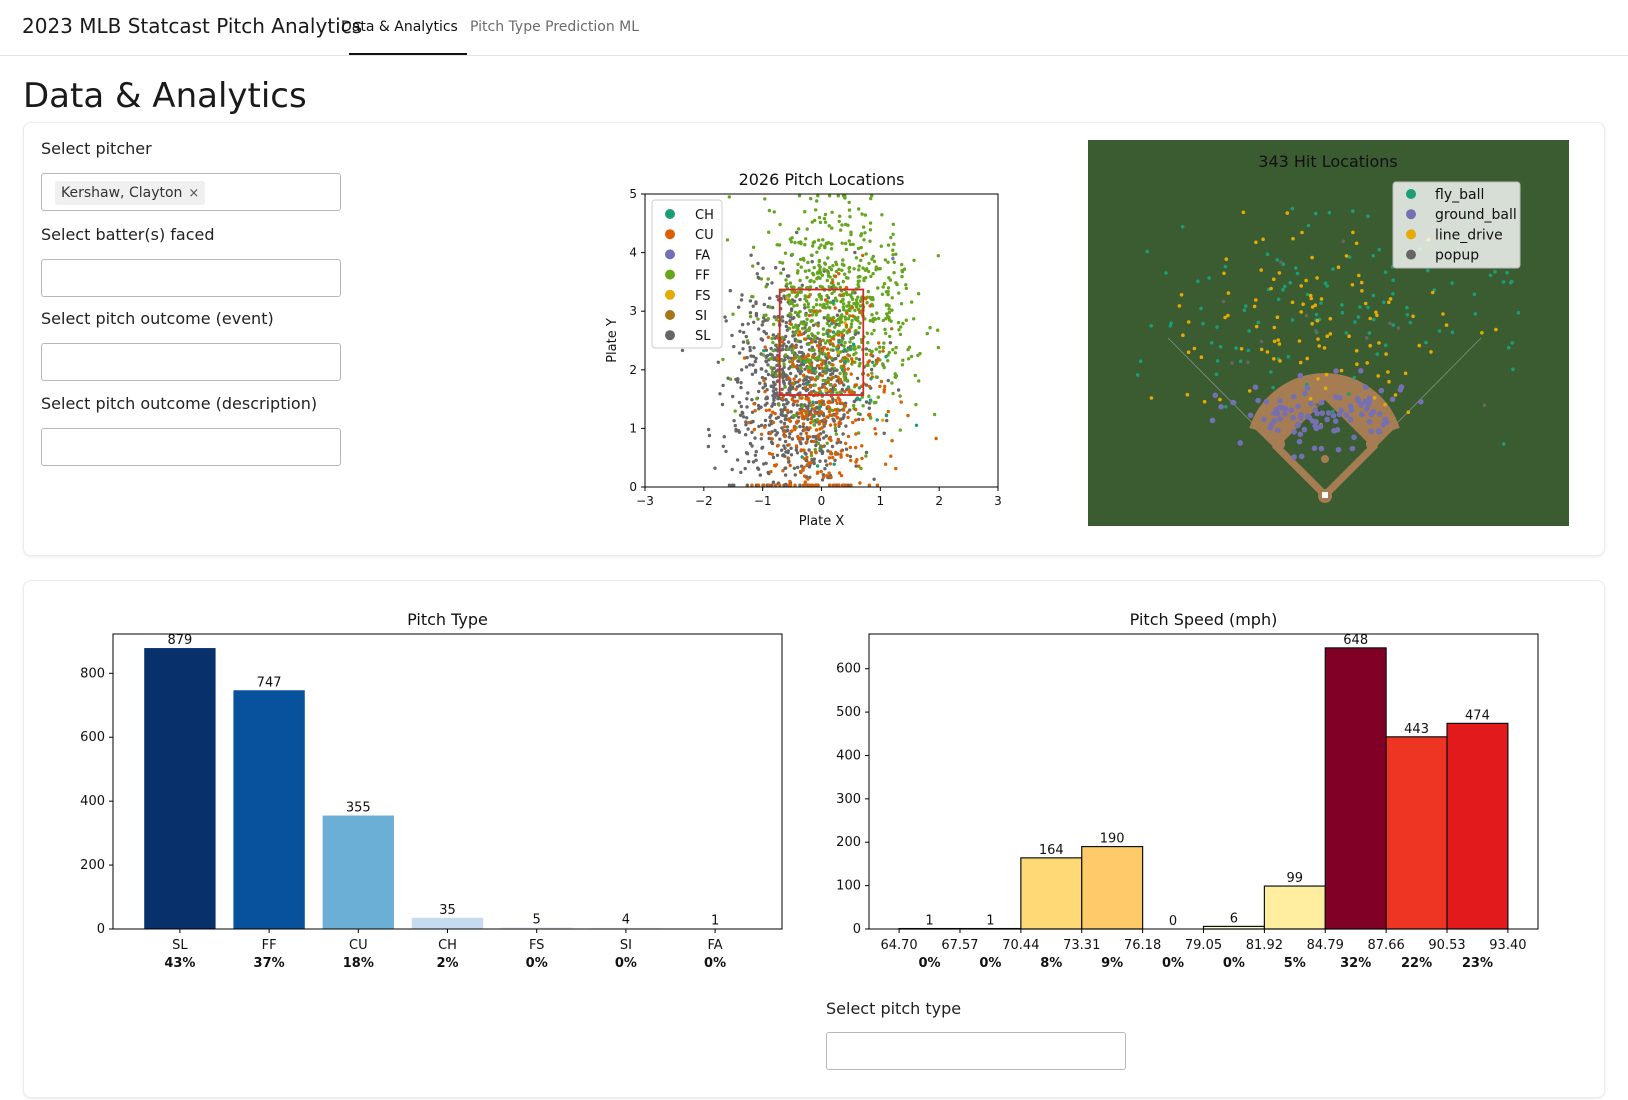  What do you see at coordinates (998, 501) in the screenshot?
I see `x-tick-label: 3` at bounding box center [998, 501].